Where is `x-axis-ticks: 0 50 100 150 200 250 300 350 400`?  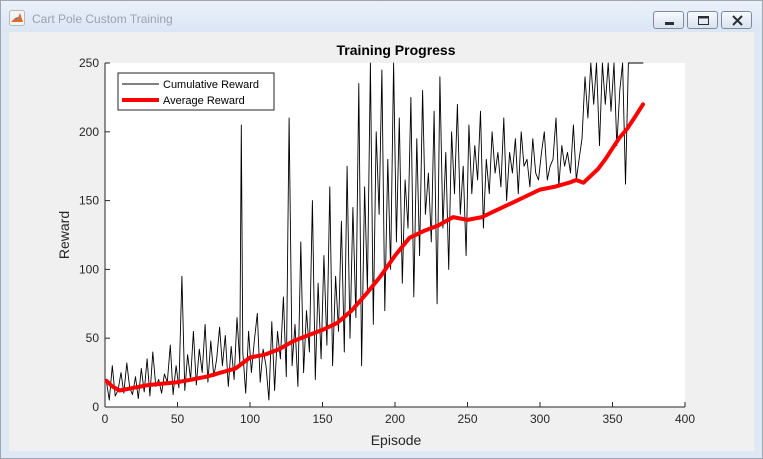 x-axis-ticks: 0 50 100 150 200 250 300 350 400 is located at coordinates (398, 414).